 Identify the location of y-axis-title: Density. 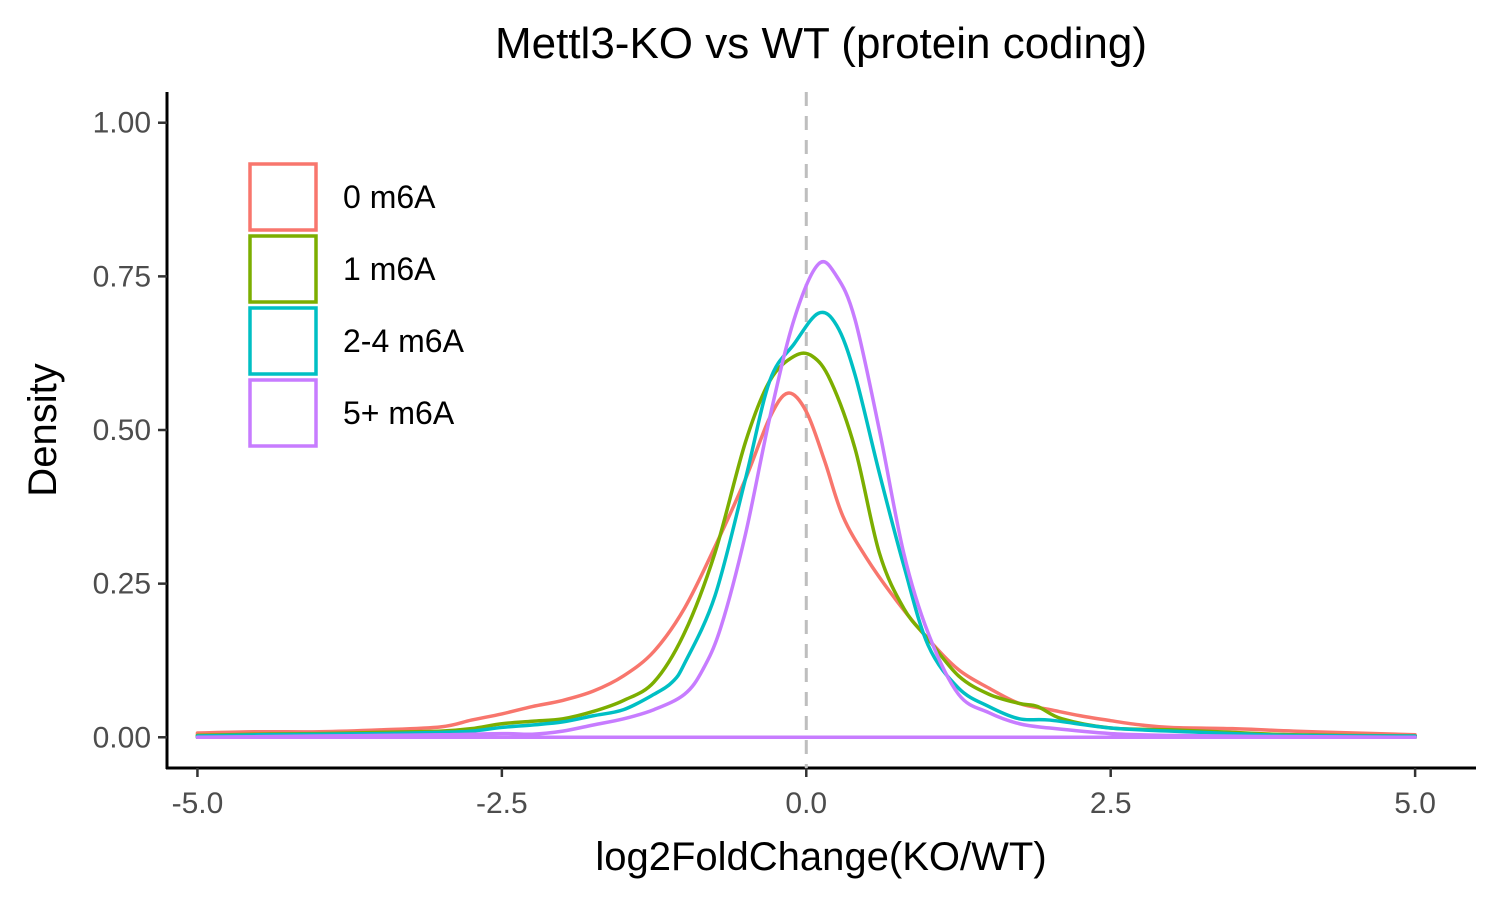
(43, 429).